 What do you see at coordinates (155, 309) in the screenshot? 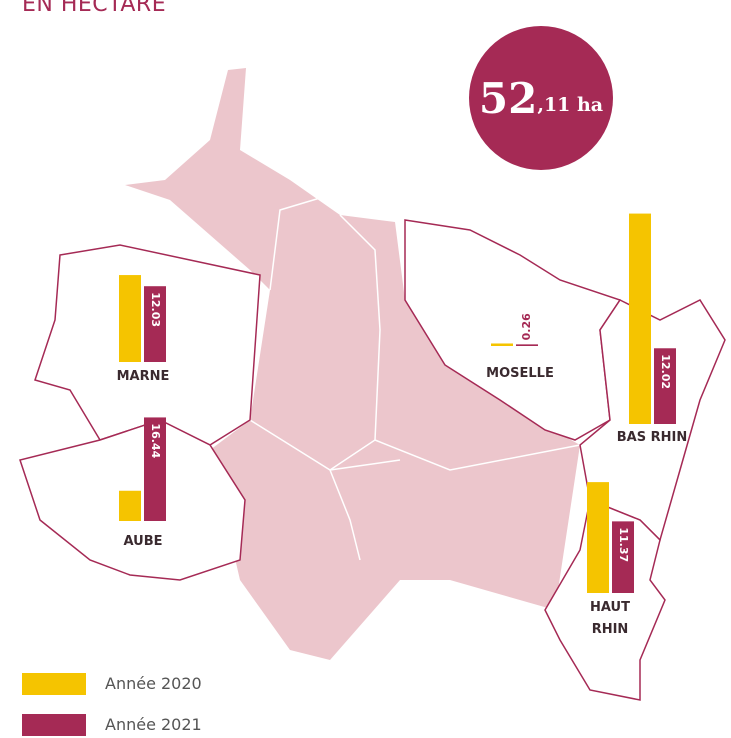
I see `value-label: 12.03` at bounding box center [155, 309].